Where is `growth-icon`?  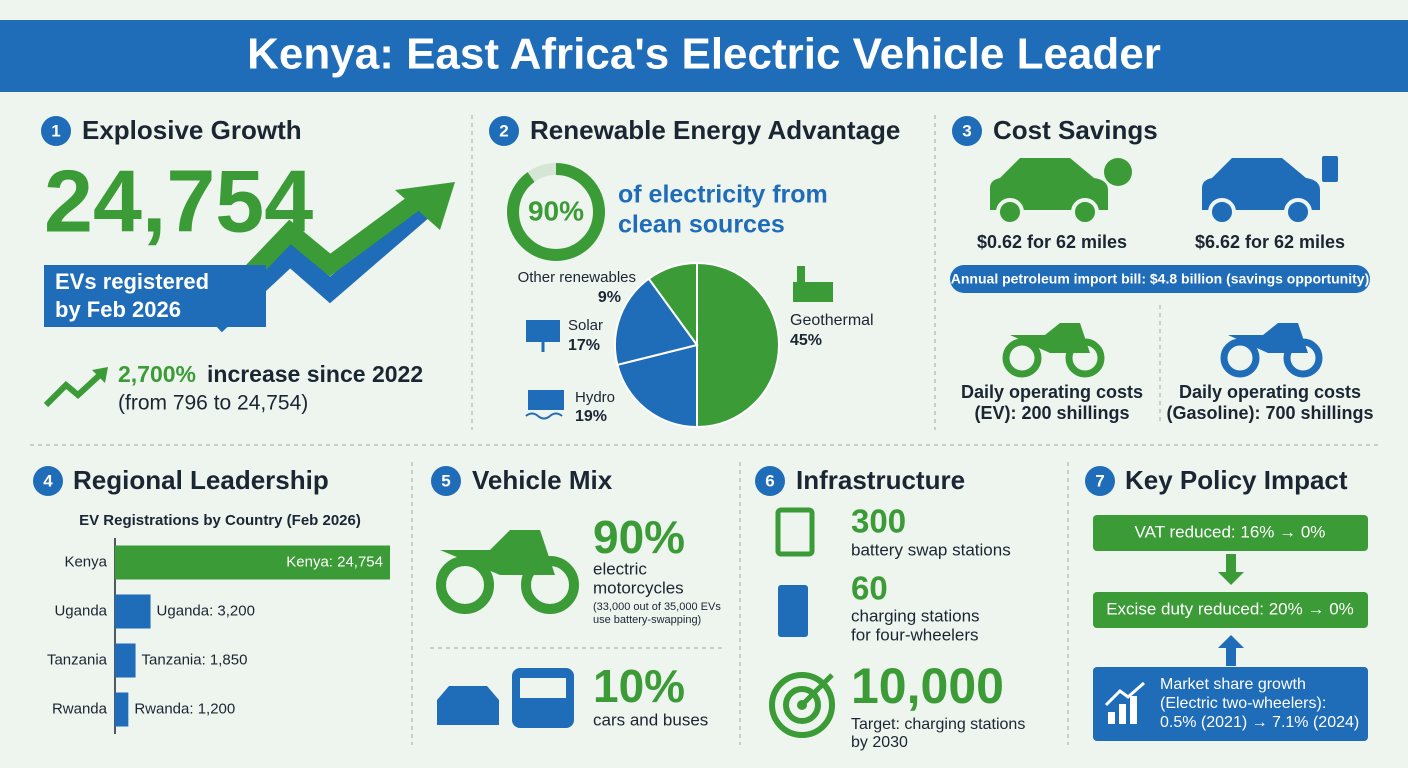 growth-icon is located at coordinates (1124, 702).